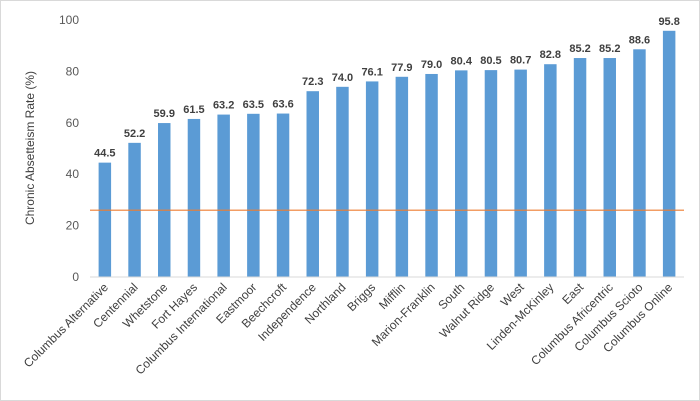 The image size is (700, 401). Describe the element at coordinates (668, 22) in the screenshot. I see `data-label: 95.8` at that location.